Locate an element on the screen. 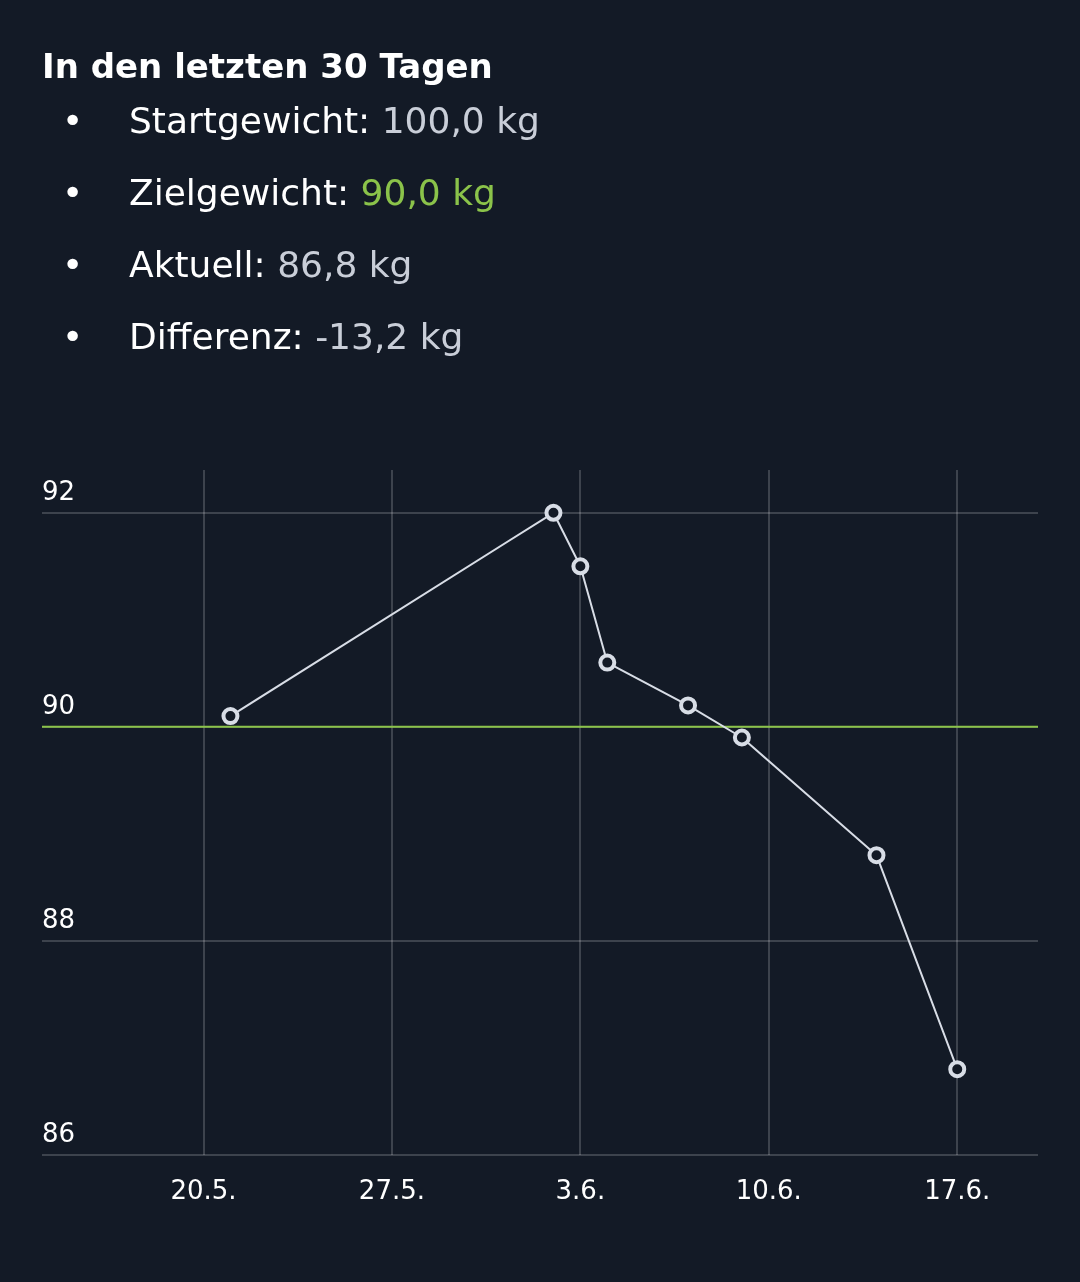 The width and height of the screenshot is (1080, 1282). x-tick-label: 27.5. is located at coordinates (392, 1190).